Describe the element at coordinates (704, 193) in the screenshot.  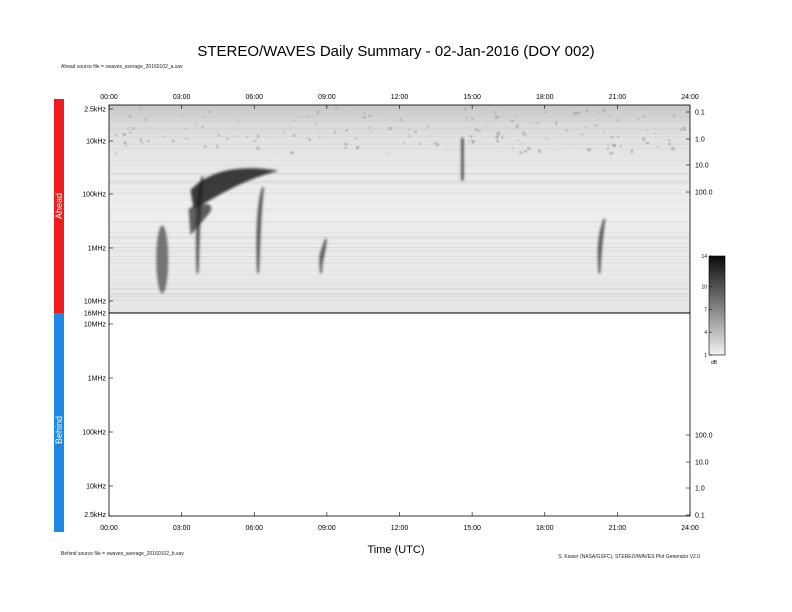
I see `right-tick-label-ahead: 100.0` at that location.